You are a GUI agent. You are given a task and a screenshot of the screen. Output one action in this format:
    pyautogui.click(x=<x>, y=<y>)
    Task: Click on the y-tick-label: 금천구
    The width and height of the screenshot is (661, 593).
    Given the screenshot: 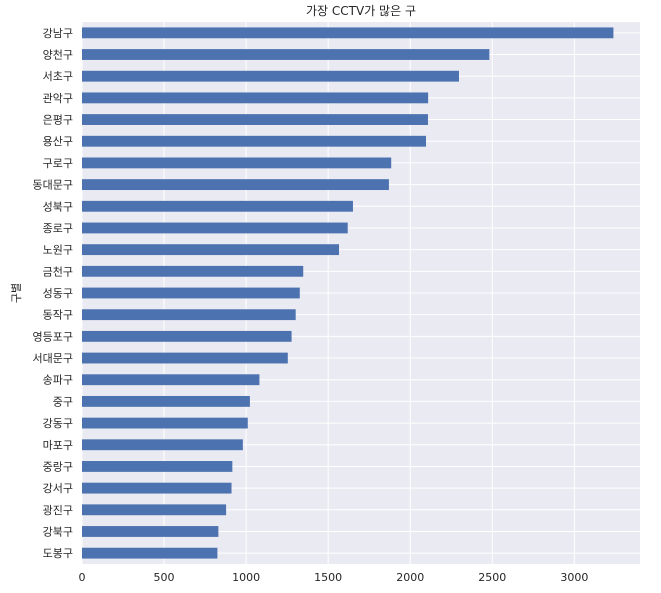 What is the action you would take?
    pyautogui.click(x=58, y=271)
    